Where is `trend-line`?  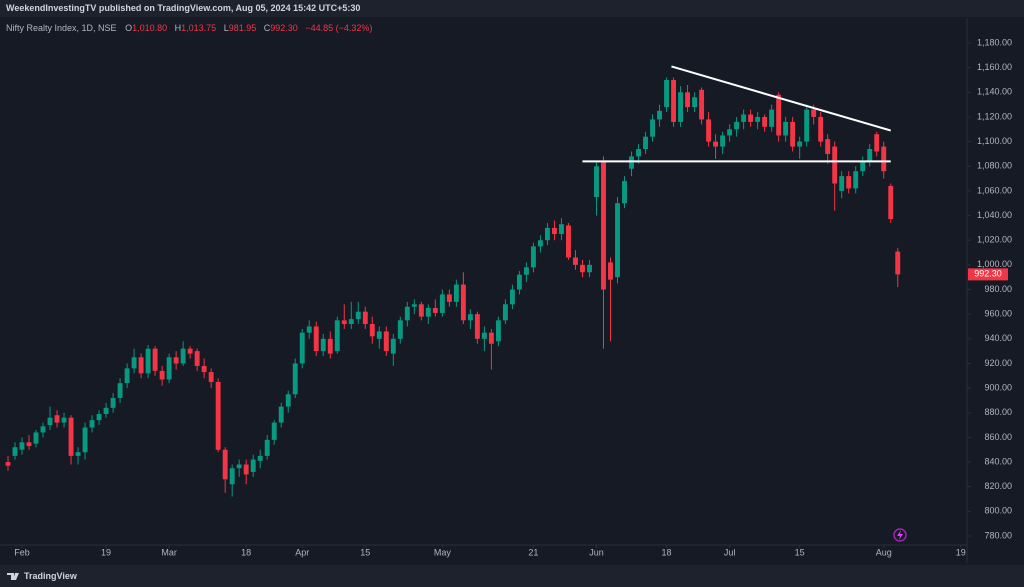
trend-line is located at coordinates (781, 98).